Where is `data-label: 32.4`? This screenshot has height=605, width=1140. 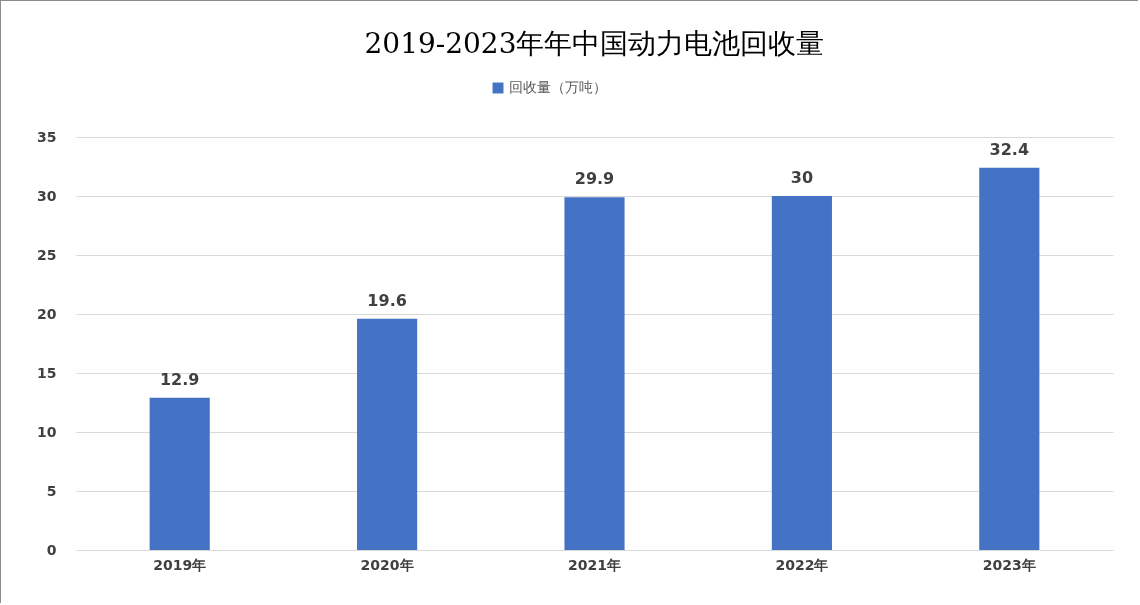
data-label: 32.4 is located at coordinates (1009, 149).